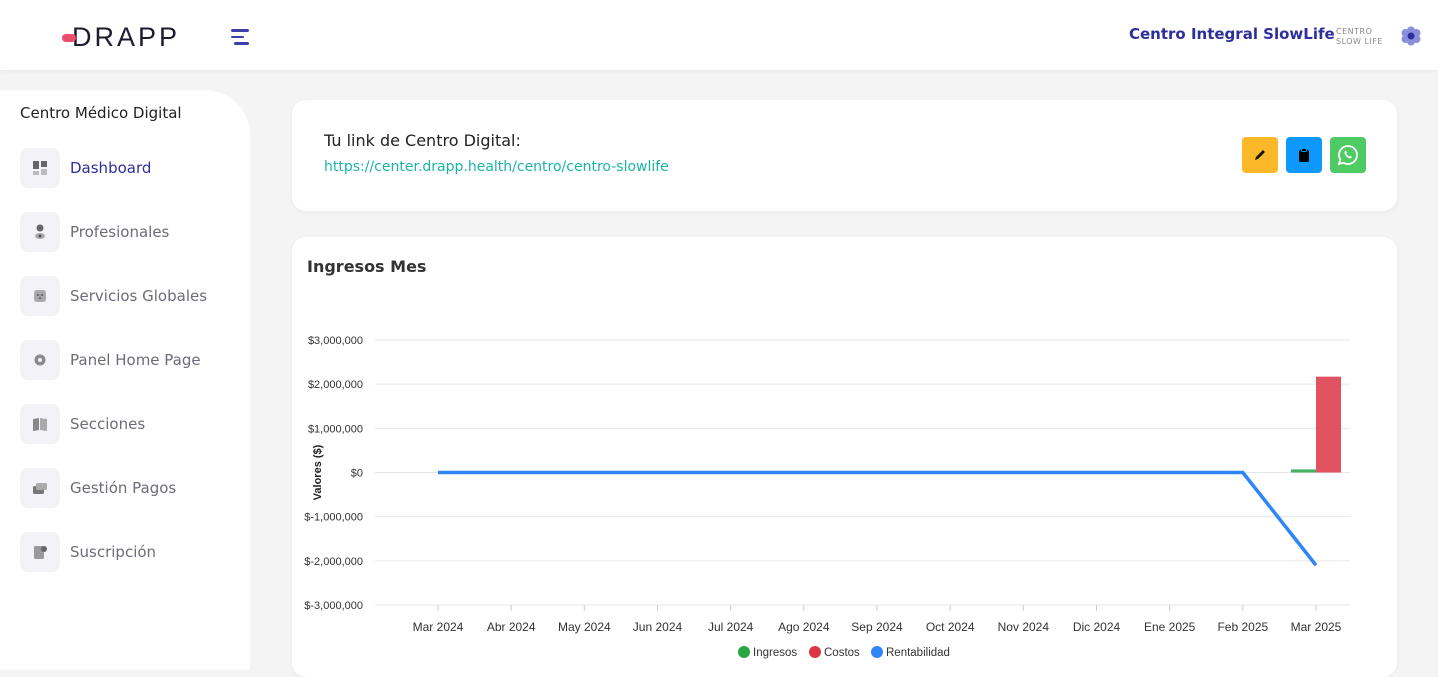  What do you see at coordinates (1359, 36) in the screenshot?
I see `center-logo: CENTRO SLOW LIFE` at bounding box center [1359, 36].